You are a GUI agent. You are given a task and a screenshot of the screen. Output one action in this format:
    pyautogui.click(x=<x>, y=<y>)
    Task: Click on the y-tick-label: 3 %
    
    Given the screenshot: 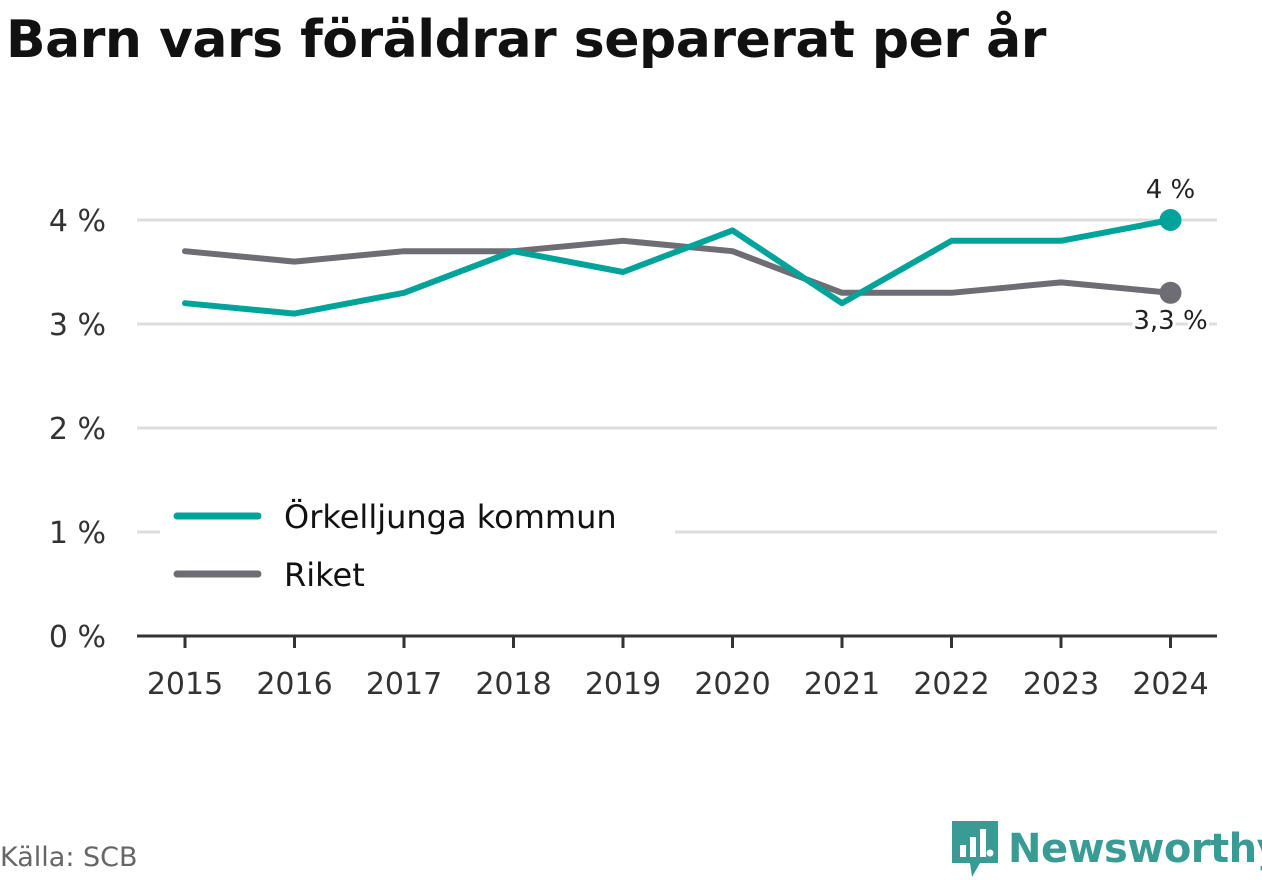 What is the action you would take?
    pyautogui.click(x=77, y=325)
    